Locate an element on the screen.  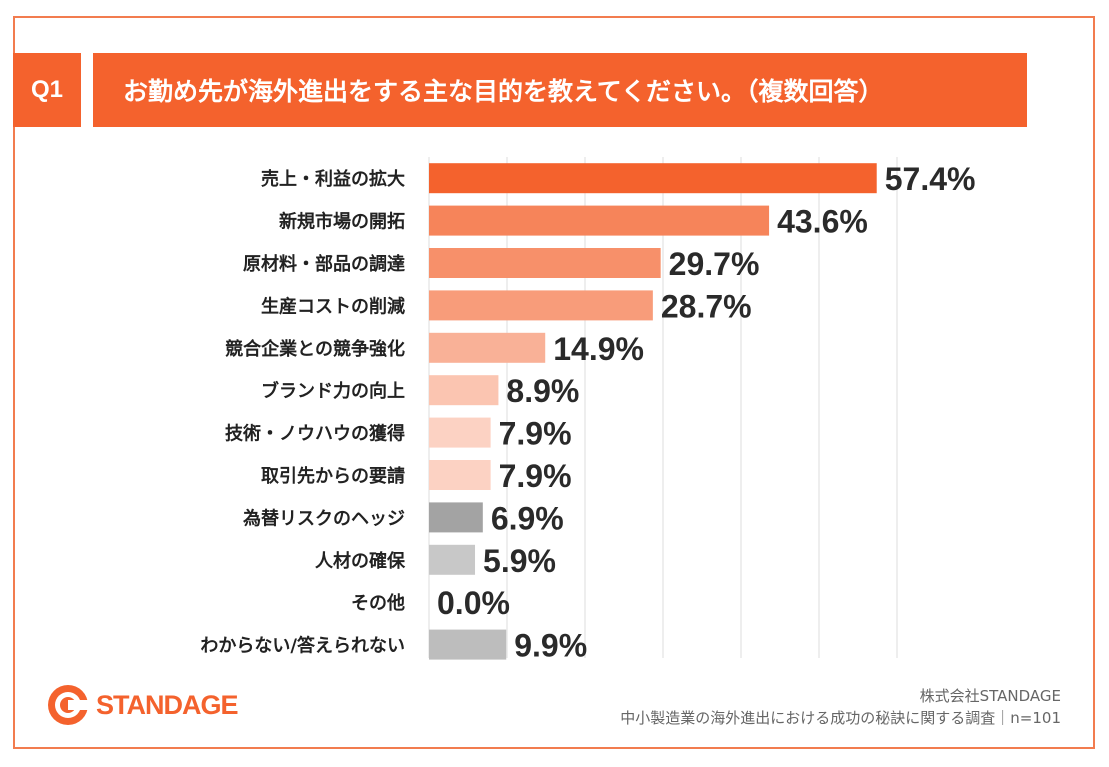
value-label: 29.7% is located at coordinates (714, 264).